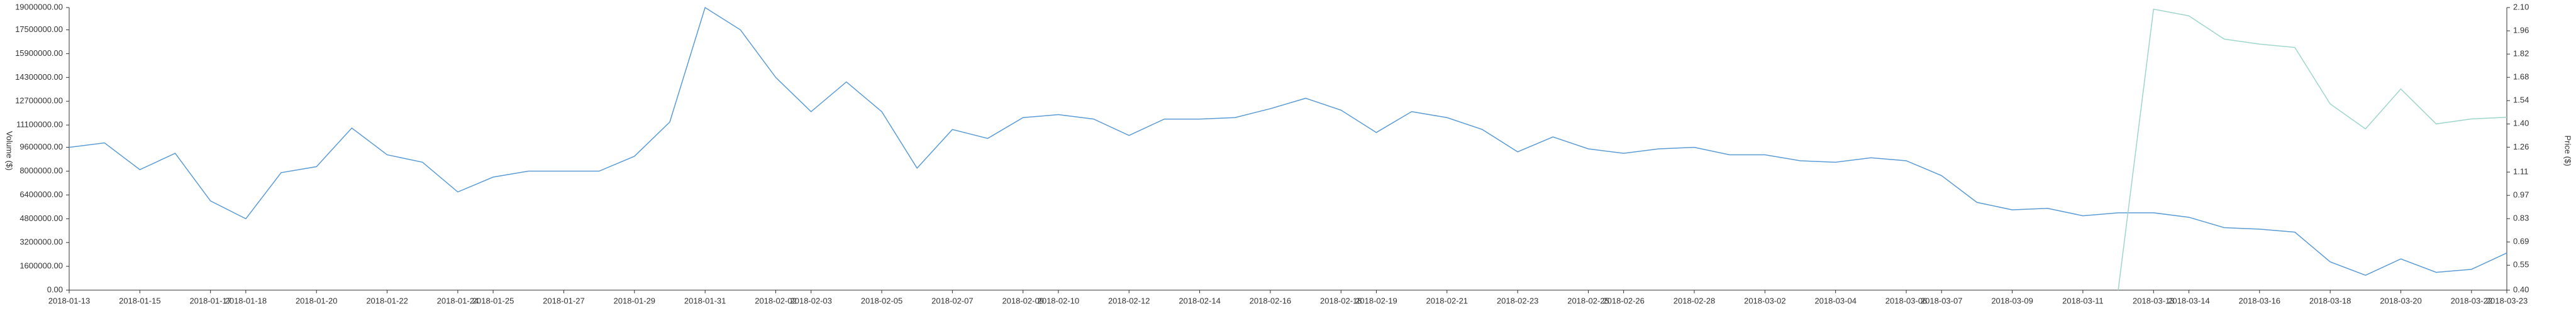  I want to click on y2-tick-label: 0.69, so click(2521, 242).